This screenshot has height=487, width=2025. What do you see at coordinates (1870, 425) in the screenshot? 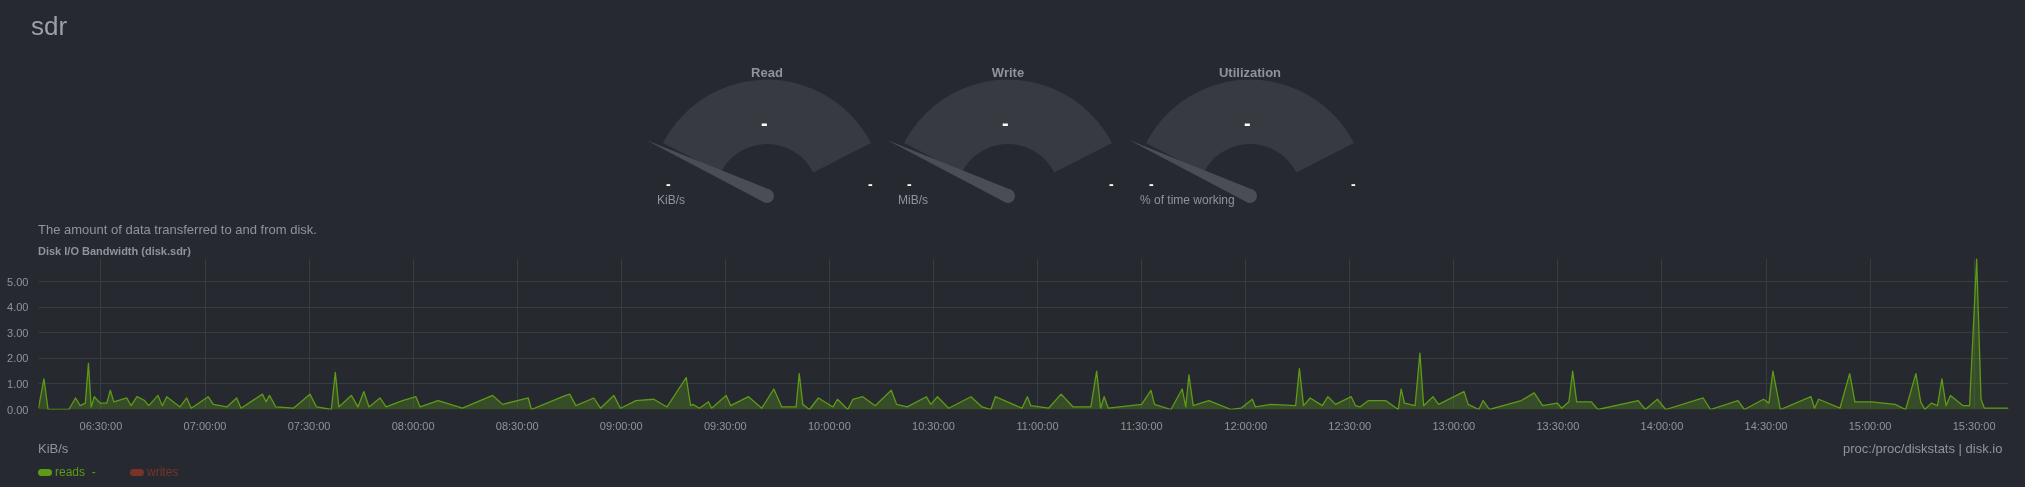
I see `x-tick-label: 15:00:00` at bounding box center [1870, 425].